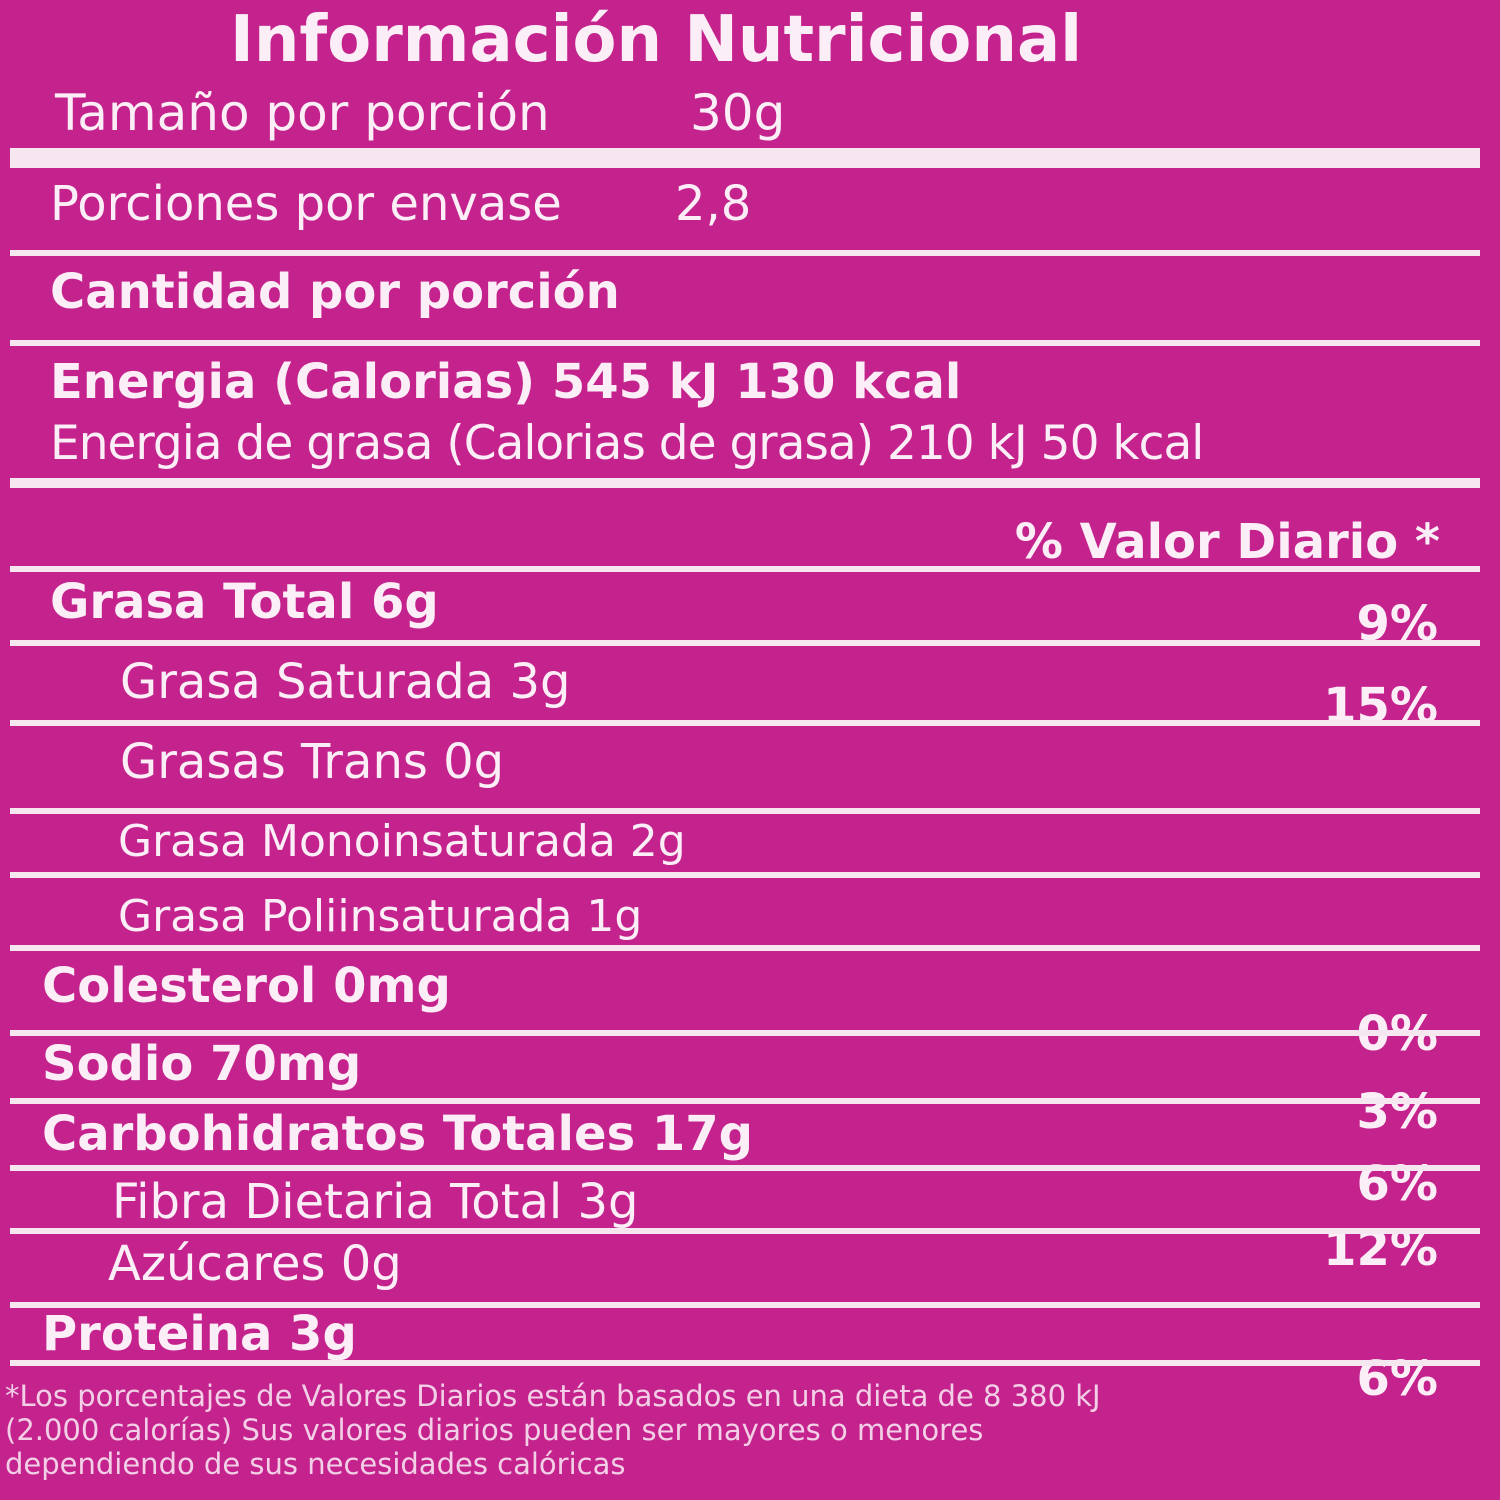  What do you see at coordinates (312, 762) in the screenshot?
I see `nutrient-label: Grasas Trans 0g` at bounding box center [312, 762].